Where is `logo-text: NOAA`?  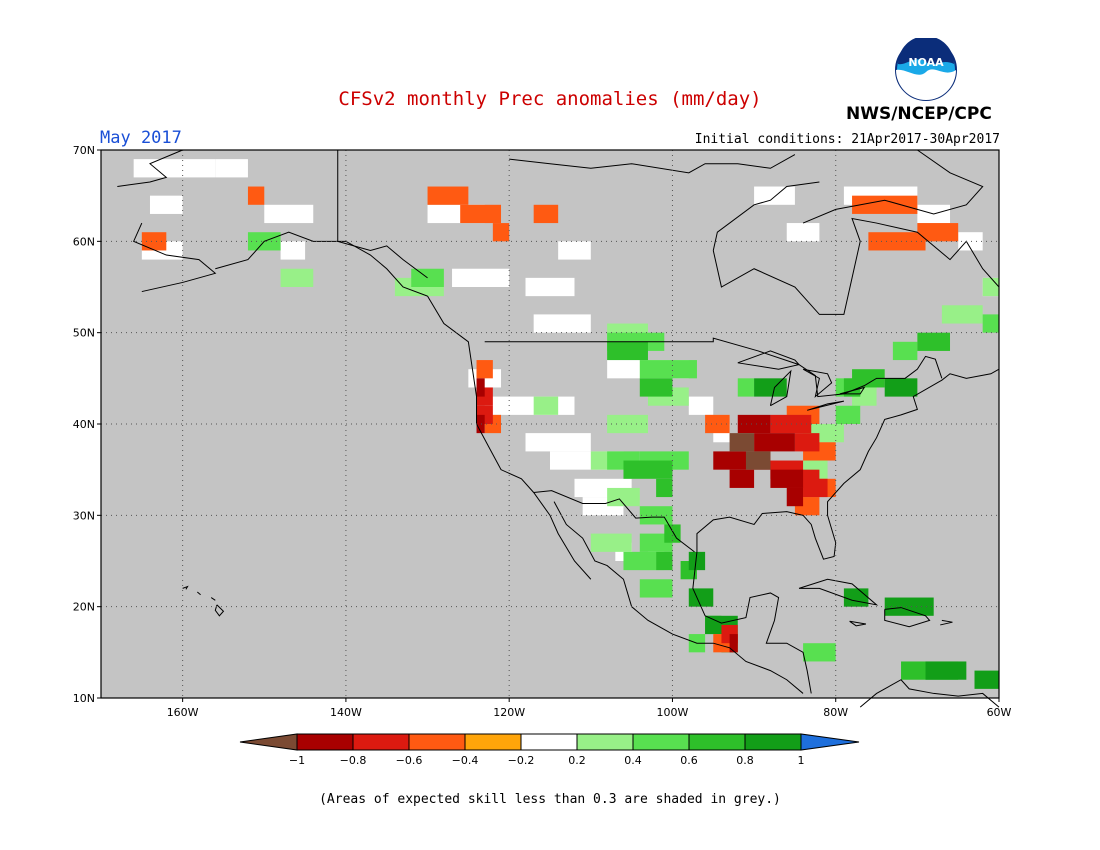 logo-text: NOAA is located at coordinates (926, 62).